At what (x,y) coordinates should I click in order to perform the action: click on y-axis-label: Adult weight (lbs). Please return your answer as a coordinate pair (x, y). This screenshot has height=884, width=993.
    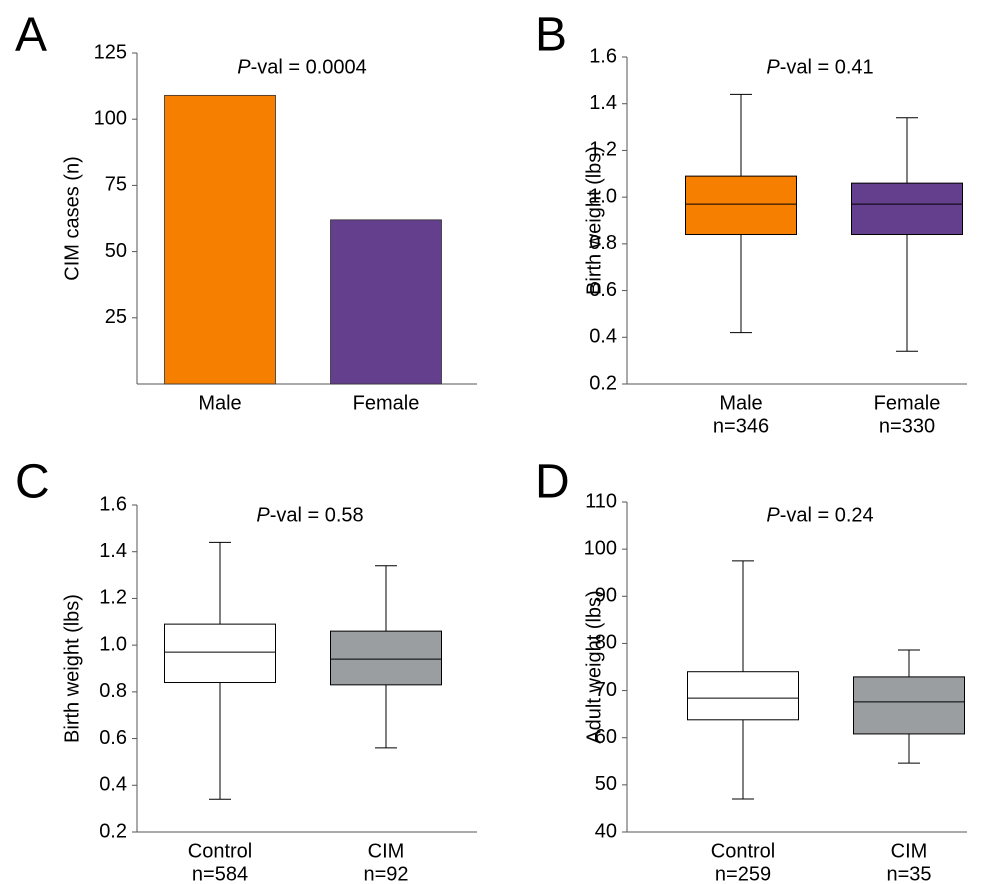
    Looking at the image, I should click on (594, 666).